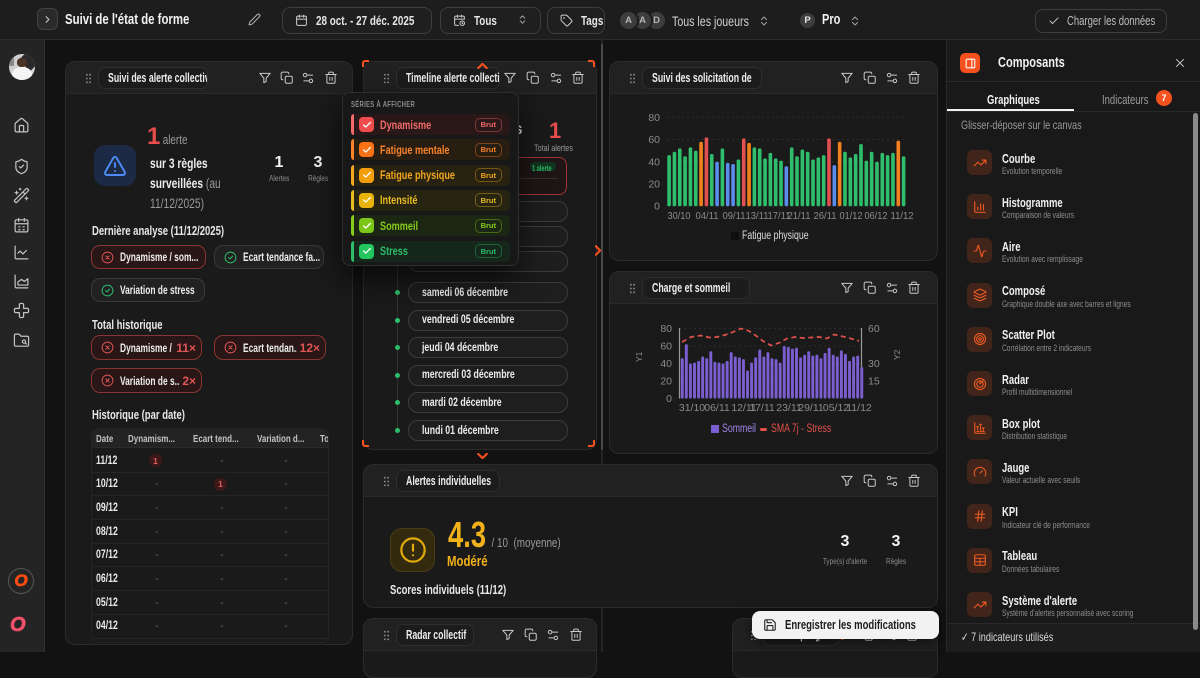 The image size is (1200, 678). I want to click on svg-text: 26/11, so click(825, 216).